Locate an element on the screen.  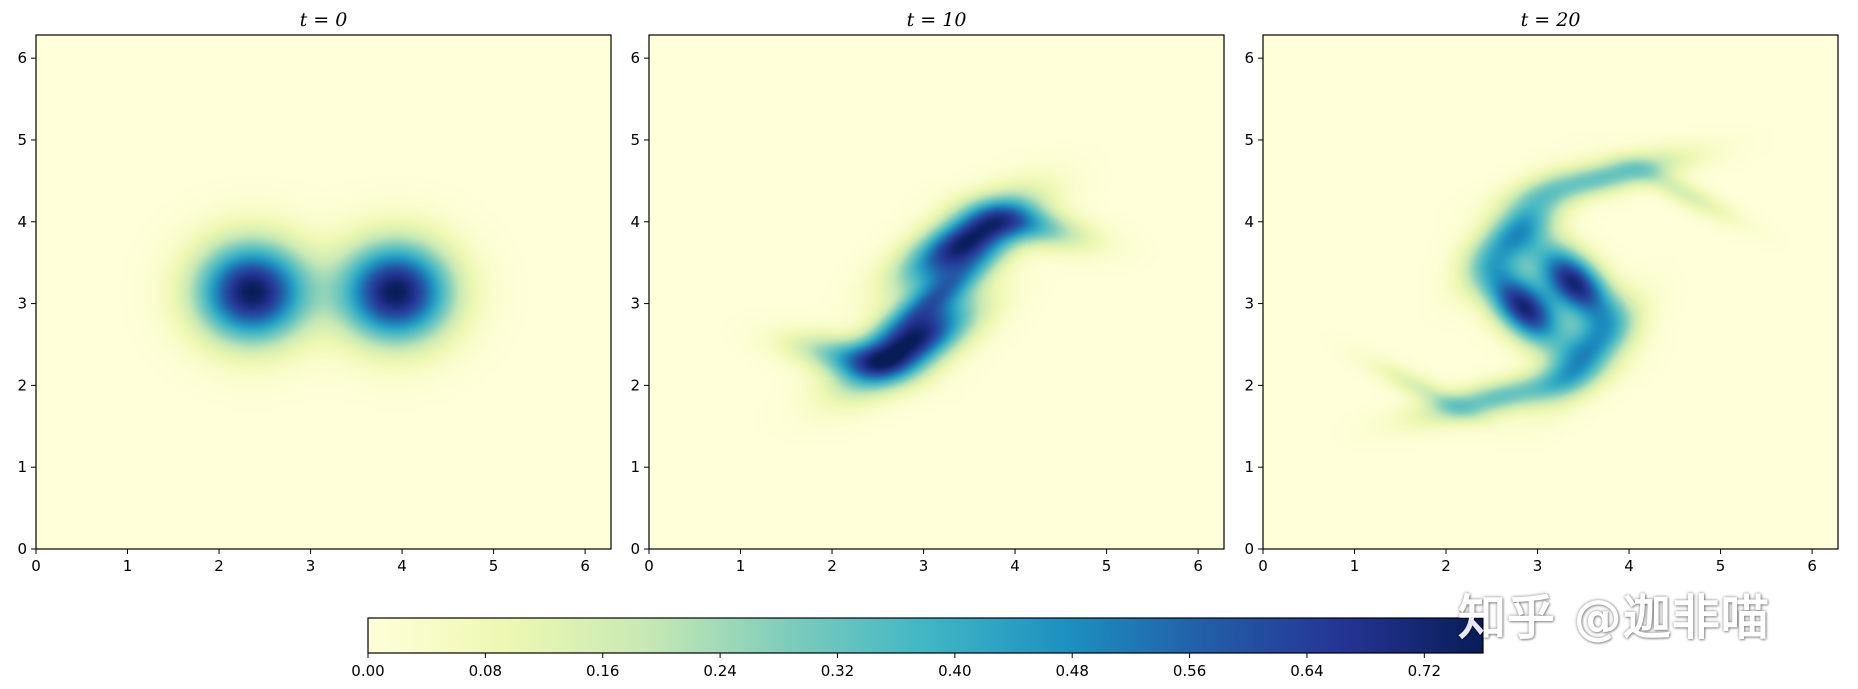
colorbar-tick-label: 0.24 is located at coordinates (719, 671).